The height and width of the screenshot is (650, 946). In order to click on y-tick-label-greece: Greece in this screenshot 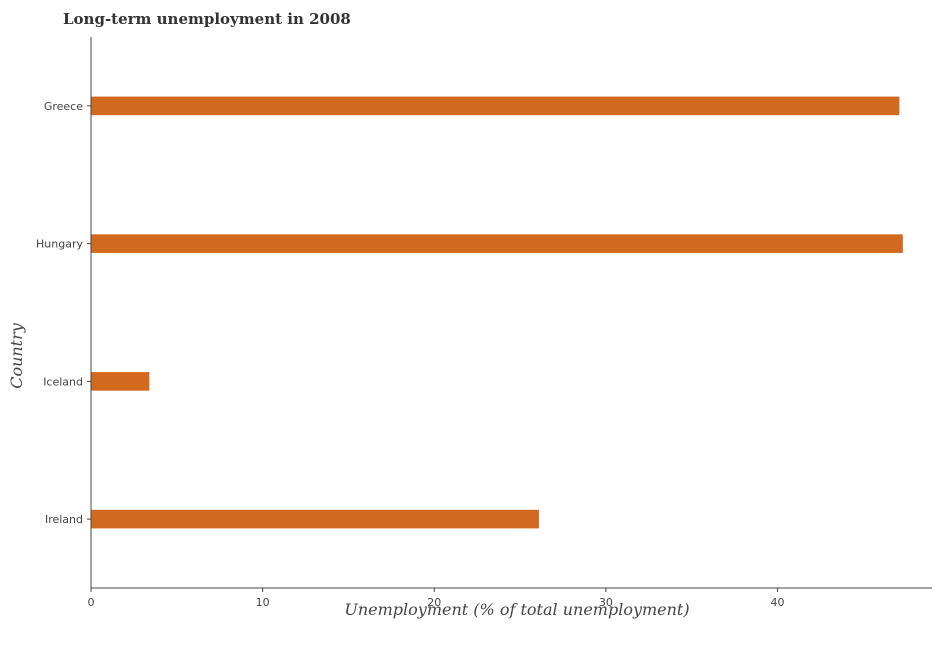, I will do `click(63, 106)`.